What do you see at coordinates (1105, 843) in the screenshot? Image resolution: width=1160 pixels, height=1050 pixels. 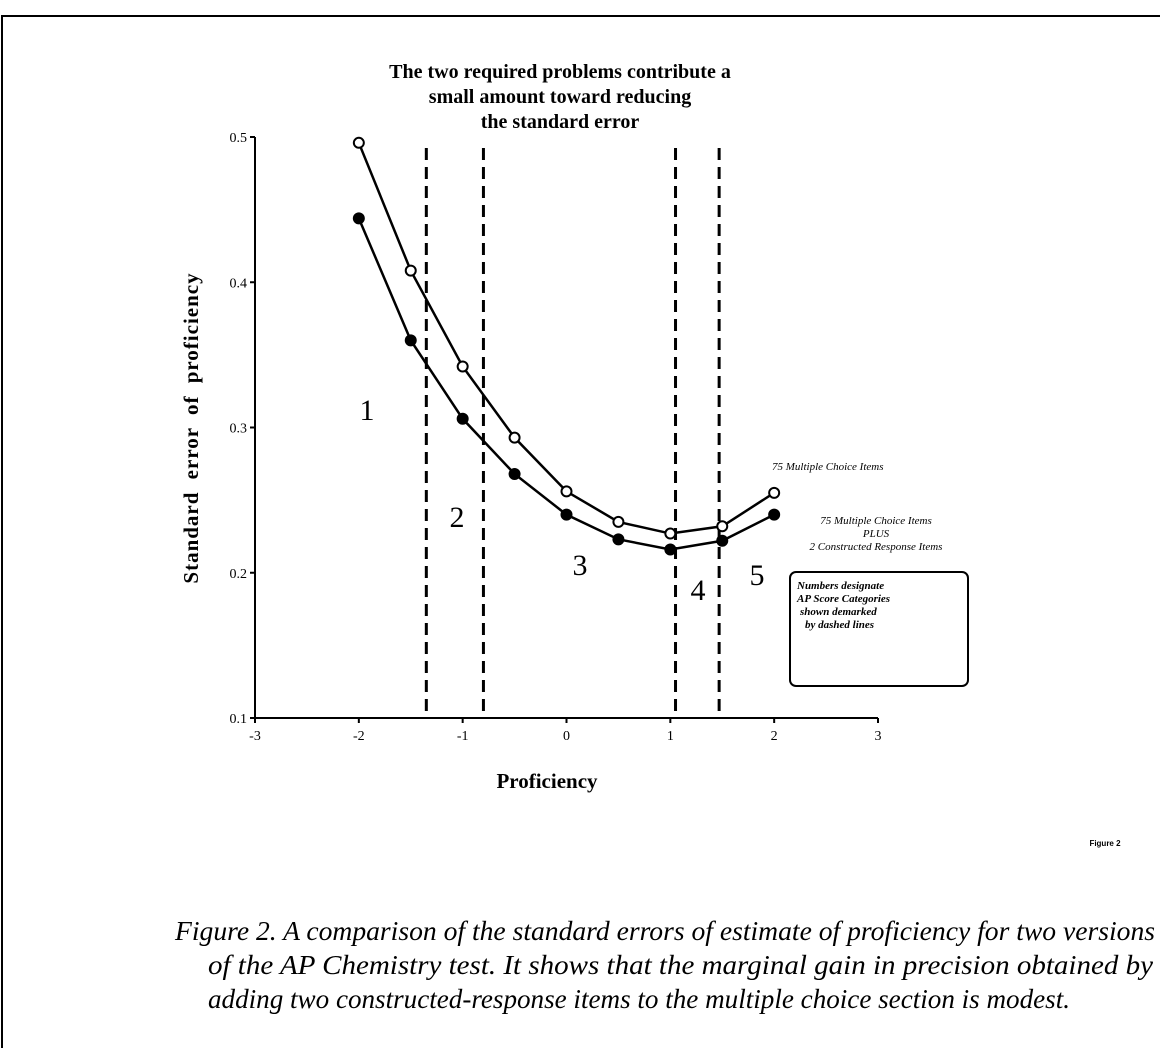 I see `figure-tag: Figure 2` at bounding box center [1105, 843].